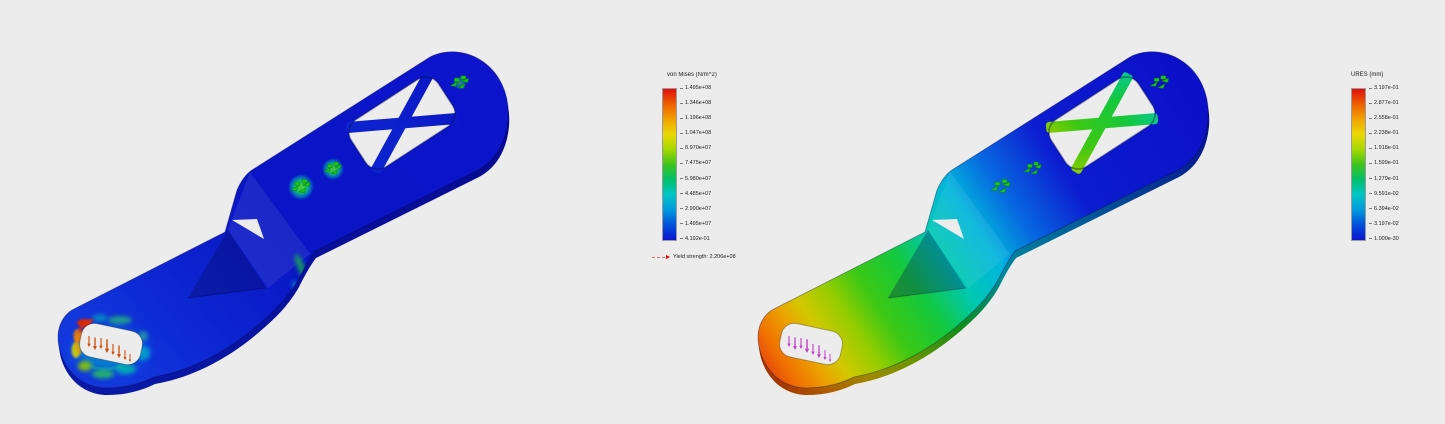 The image size is (1445, 424). I want to click on legend-tick: 4.485e+07, so click(695, 194).